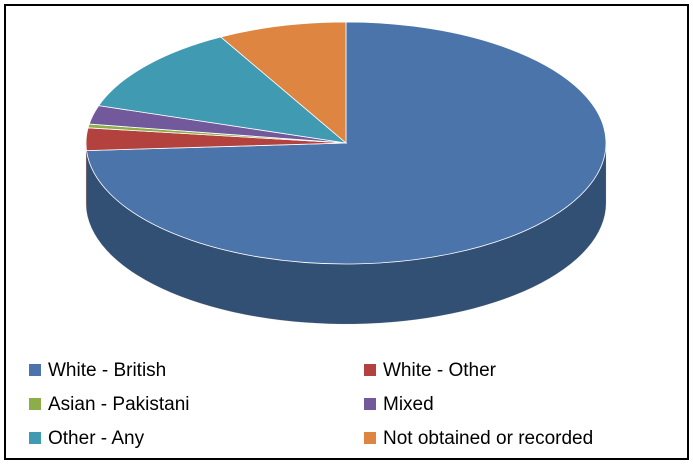  I want to click on slice-side, so click(86, 176).